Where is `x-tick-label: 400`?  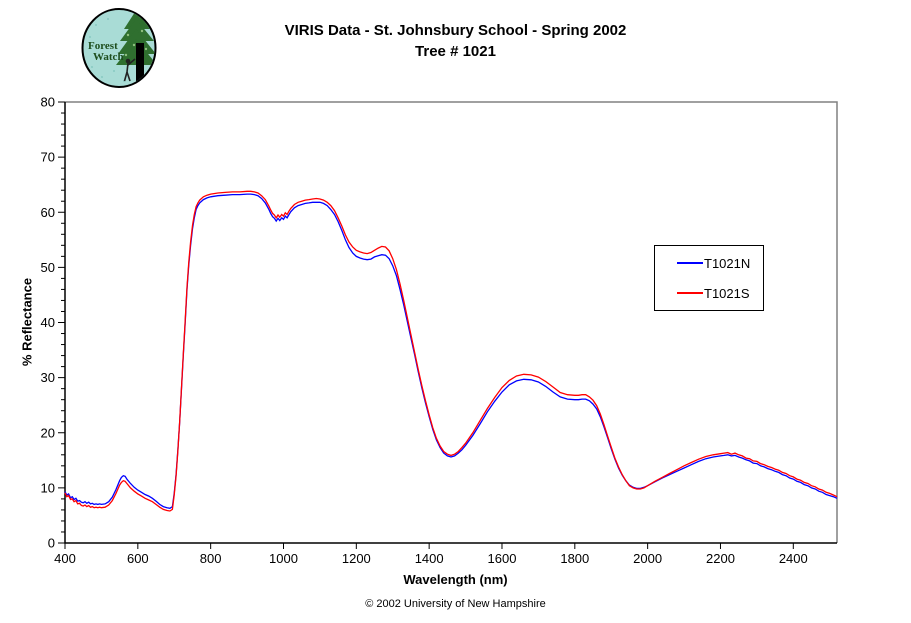
x-tick-label: 400 is located at coordinates (65, 558).